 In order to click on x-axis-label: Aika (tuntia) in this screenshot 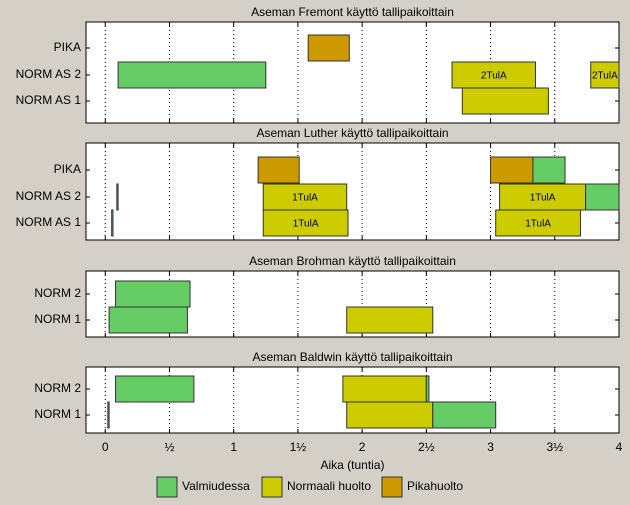, I will do `click(352, 465)`.